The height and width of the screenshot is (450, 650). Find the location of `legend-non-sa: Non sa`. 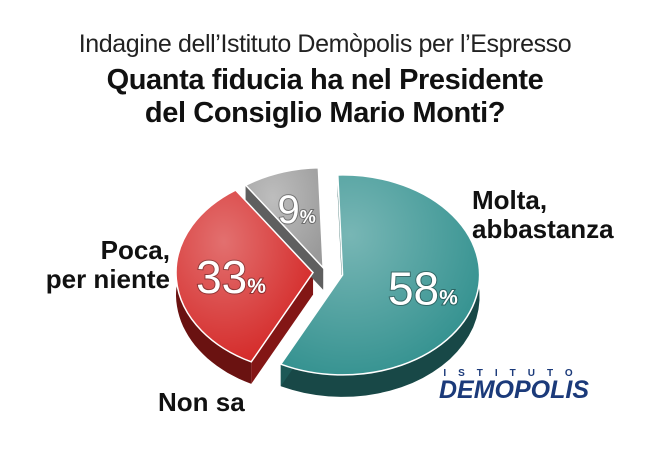

legend-non-sa: Non sa is located at coordinates (201, 402).